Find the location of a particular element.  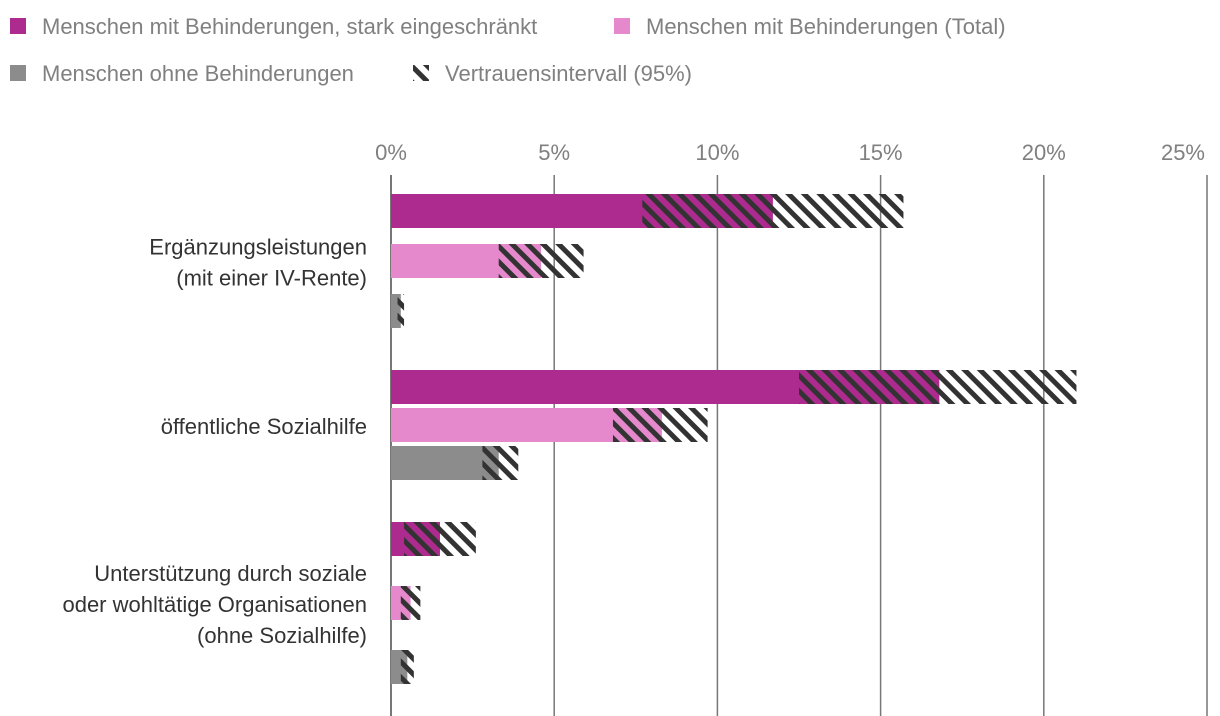

x-tick-label: 20% is located at coordinates (1044, 152).